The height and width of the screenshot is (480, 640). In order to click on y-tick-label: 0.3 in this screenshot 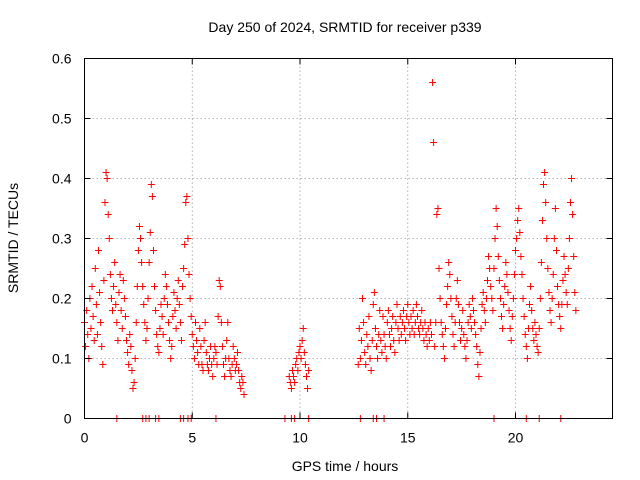, I will do `click(62, 239)`.